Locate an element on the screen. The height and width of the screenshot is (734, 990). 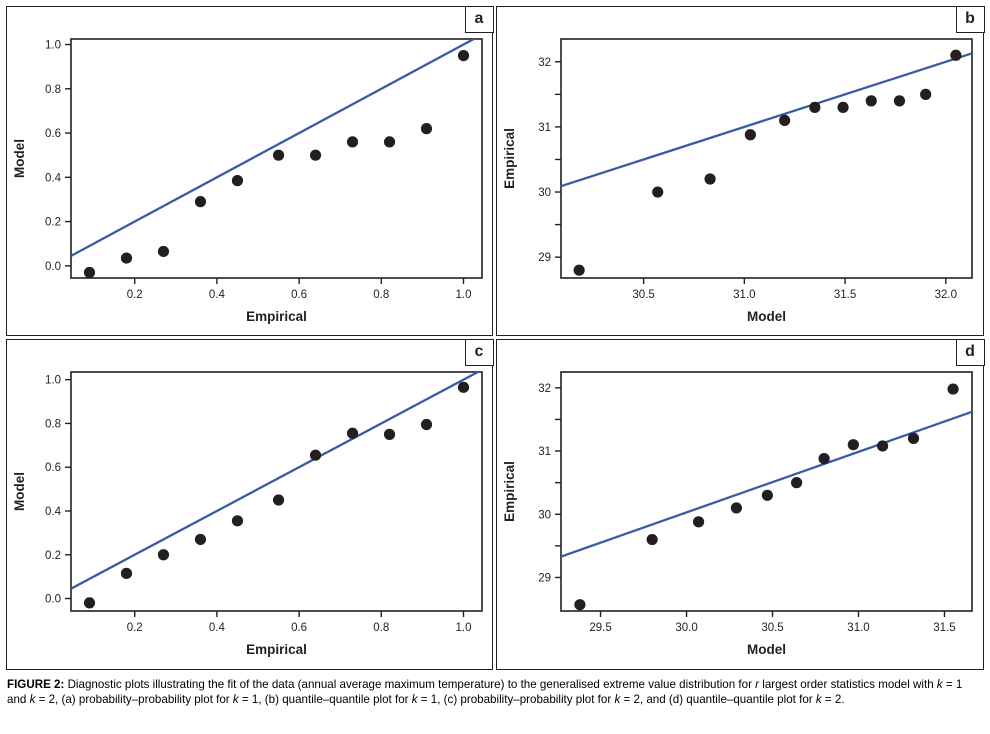
caption-segment: = 2. is located at coordinates (833, 700).